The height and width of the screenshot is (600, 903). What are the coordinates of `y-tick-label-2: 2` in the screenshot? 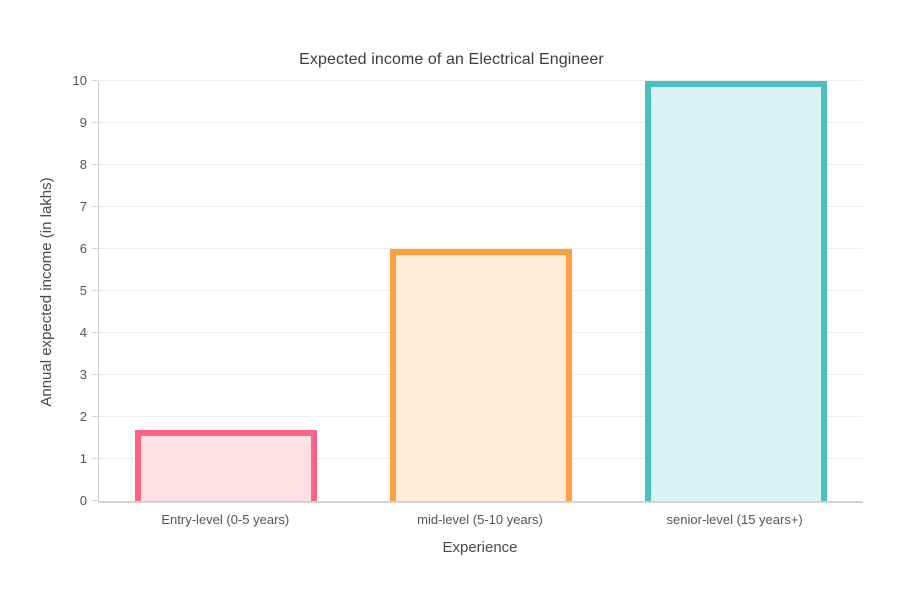 It's located at (83, 416).